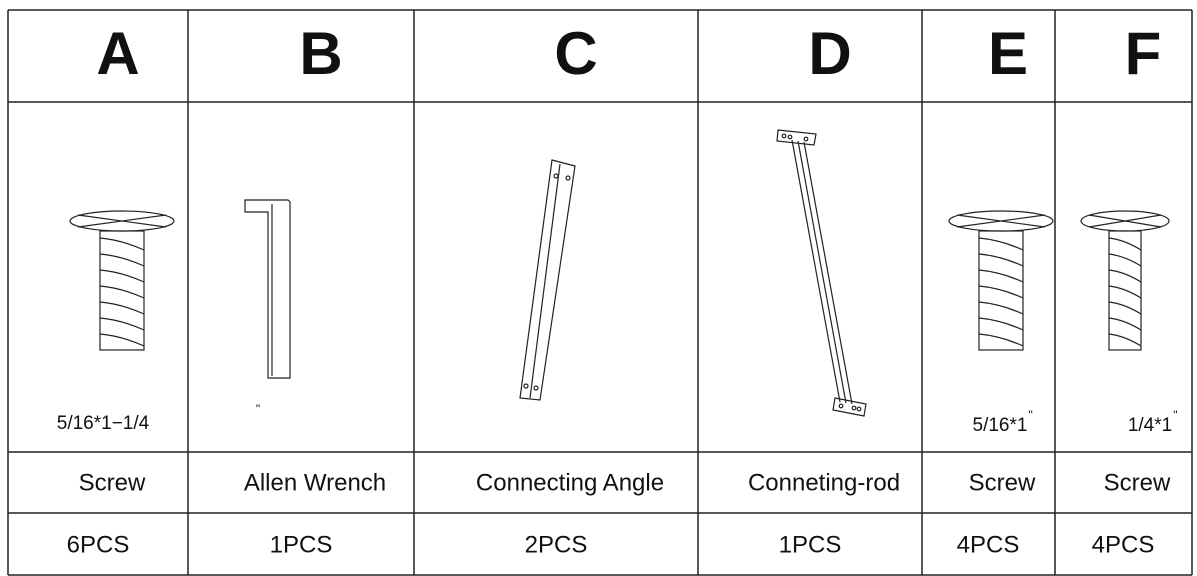 This screenshot has width=1197, height=576. I want to click on column-letter: D, so click(829, 53).